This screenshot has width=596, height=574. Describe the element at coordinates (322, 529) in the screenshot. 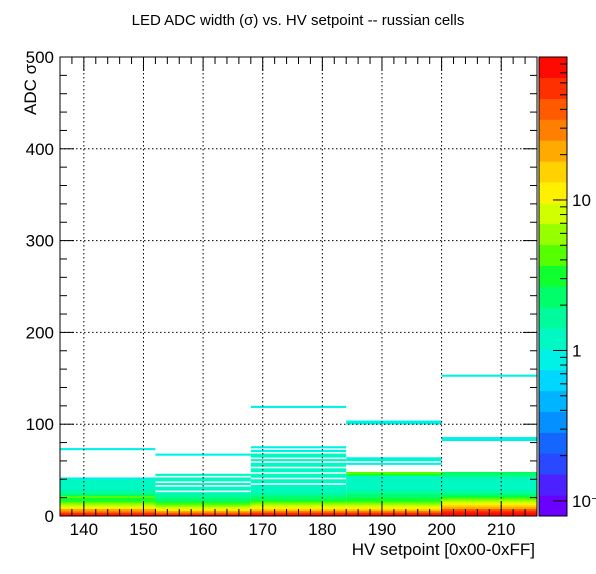

I see `x-tick-label-180: 180` at that location.